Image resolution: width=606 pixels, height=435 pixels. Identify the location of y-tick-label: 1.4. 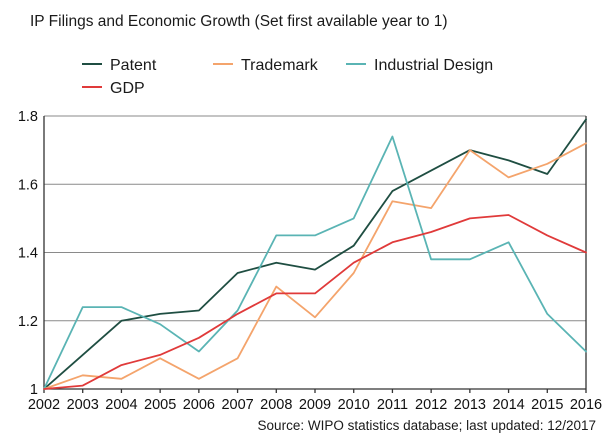
(28, 254).